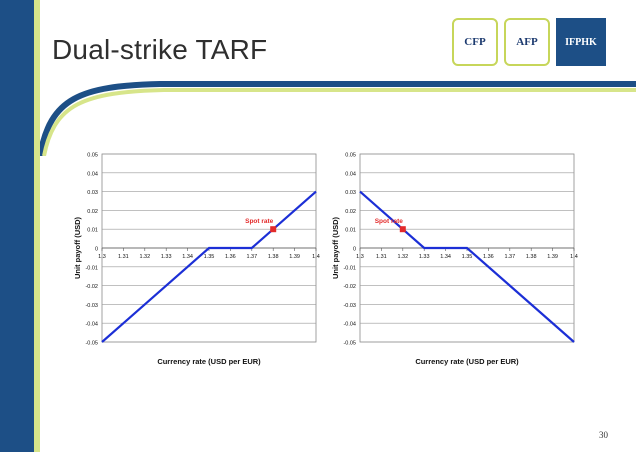 The image size is (638, 452). I want to click on cfp-logo: CFP, so click(475, 42).